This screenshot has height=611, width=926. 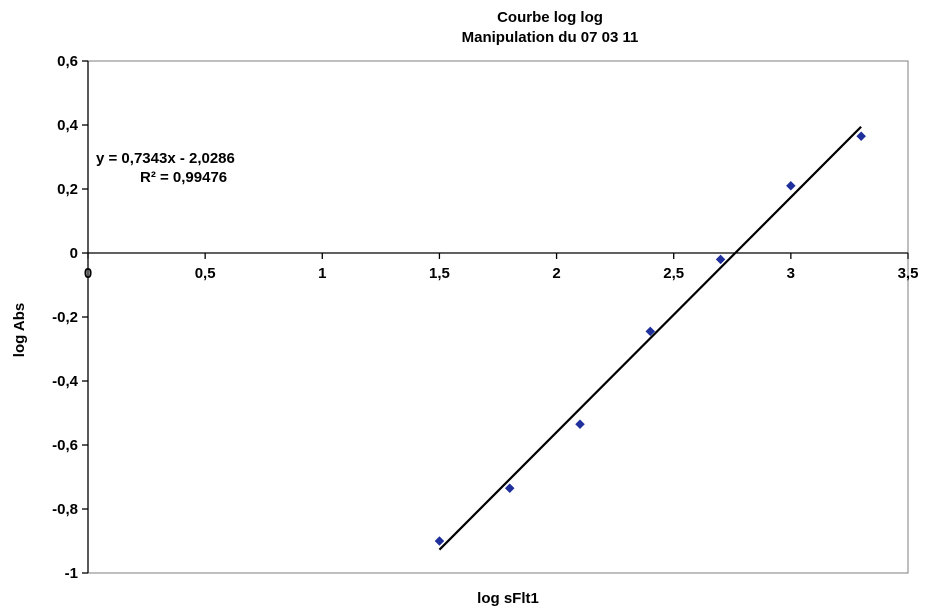 I want to click on y-tick-label: -1, so click(x=71, y=573).